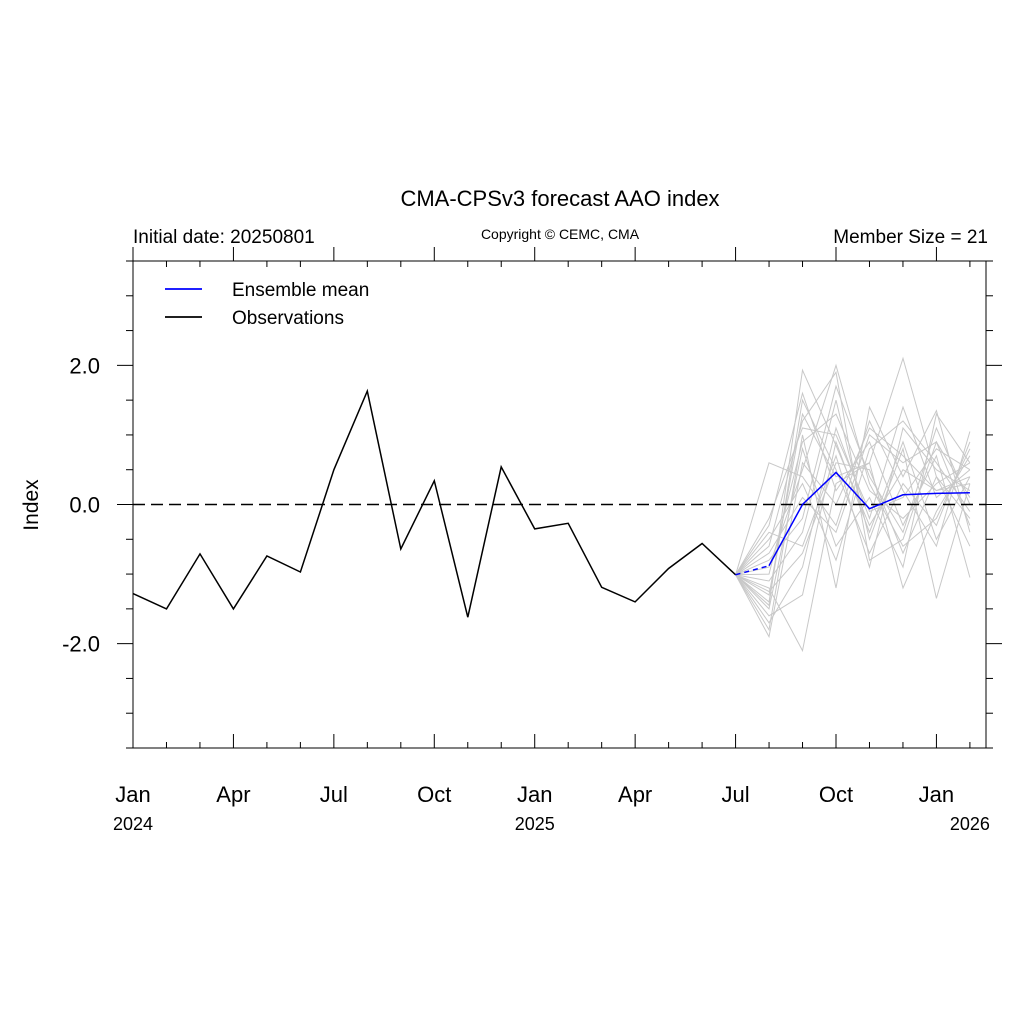 This screenshot has height=1024, width=1024. What do you see at coordinates (31, 505) in the screenshot?
I see `y-axis-label: Index` at bounding box center [31, 505].